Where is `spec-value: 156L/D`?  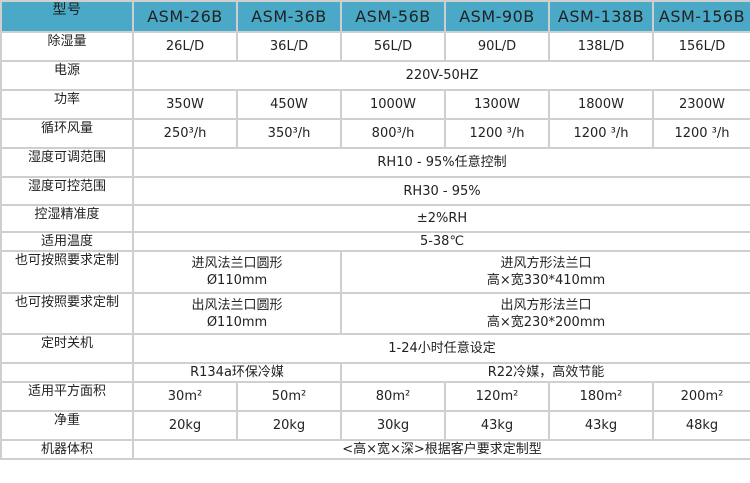
spec-value: 156L/D is located at coordinates (701, 46).